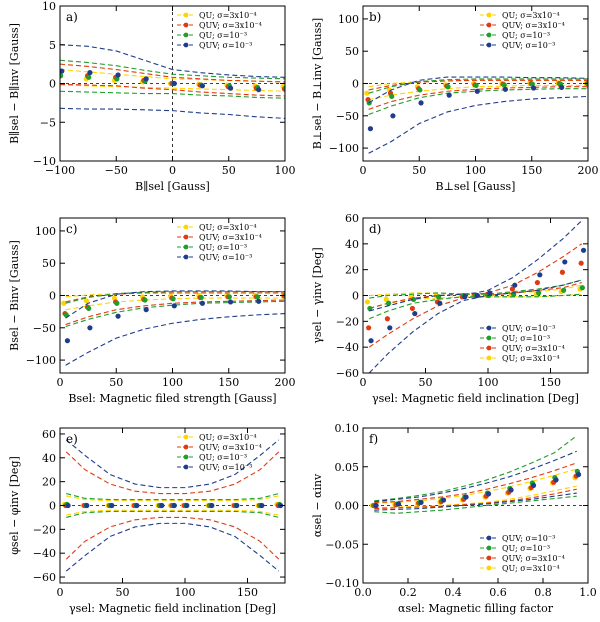 This screenshot has width=600, height=622. What do you see at coordinates (172, 186) in the screenshot?
I see `x-axis-label: B∥sel [Gauss]` at bounding box center [172, 186].